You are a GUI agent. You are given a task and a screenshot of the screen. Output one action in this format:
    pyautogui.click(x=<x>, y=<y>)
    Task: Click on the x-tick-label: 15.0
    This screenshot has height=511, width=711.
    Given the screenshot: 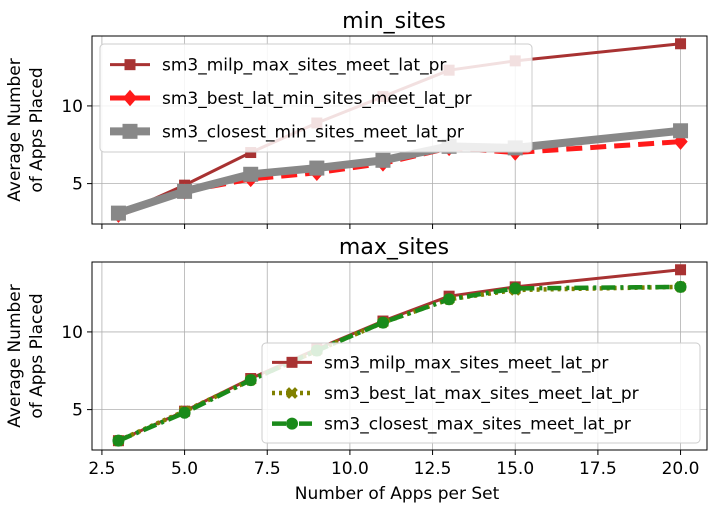 What is the action you would take?
    pyautogui.click(x=515, y=469)
    